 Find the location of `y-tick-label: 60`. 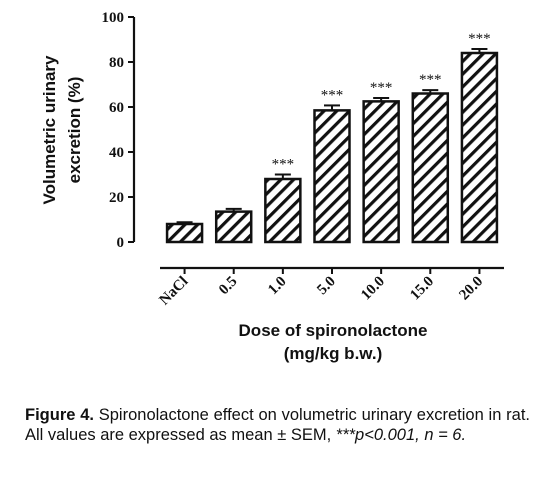

y-tick-label: 60 is located at coordinates (116, 108).